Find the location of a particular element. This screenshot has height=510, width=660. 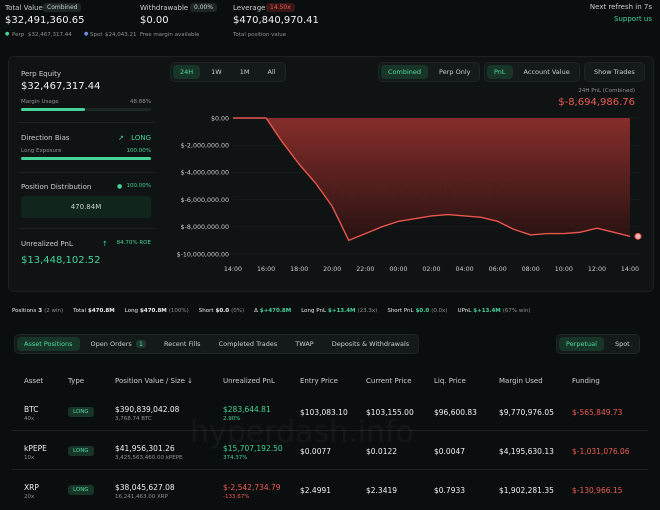

tab: 1W is located at coordinates (216, 72).